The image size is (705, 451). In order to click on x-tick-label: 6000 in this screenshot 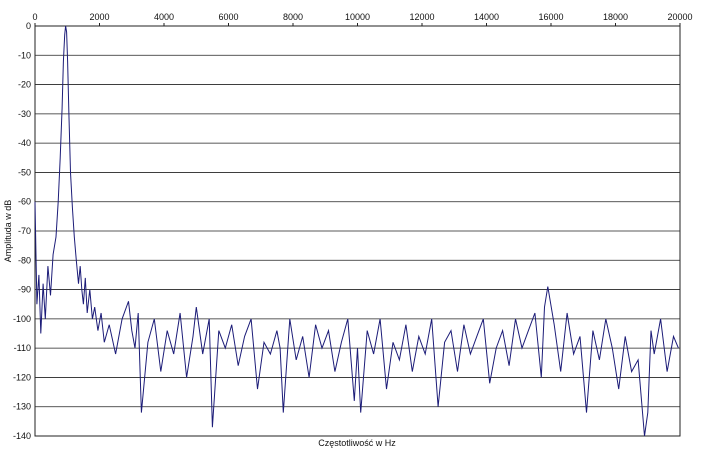, I will do `click(228, 17)`.